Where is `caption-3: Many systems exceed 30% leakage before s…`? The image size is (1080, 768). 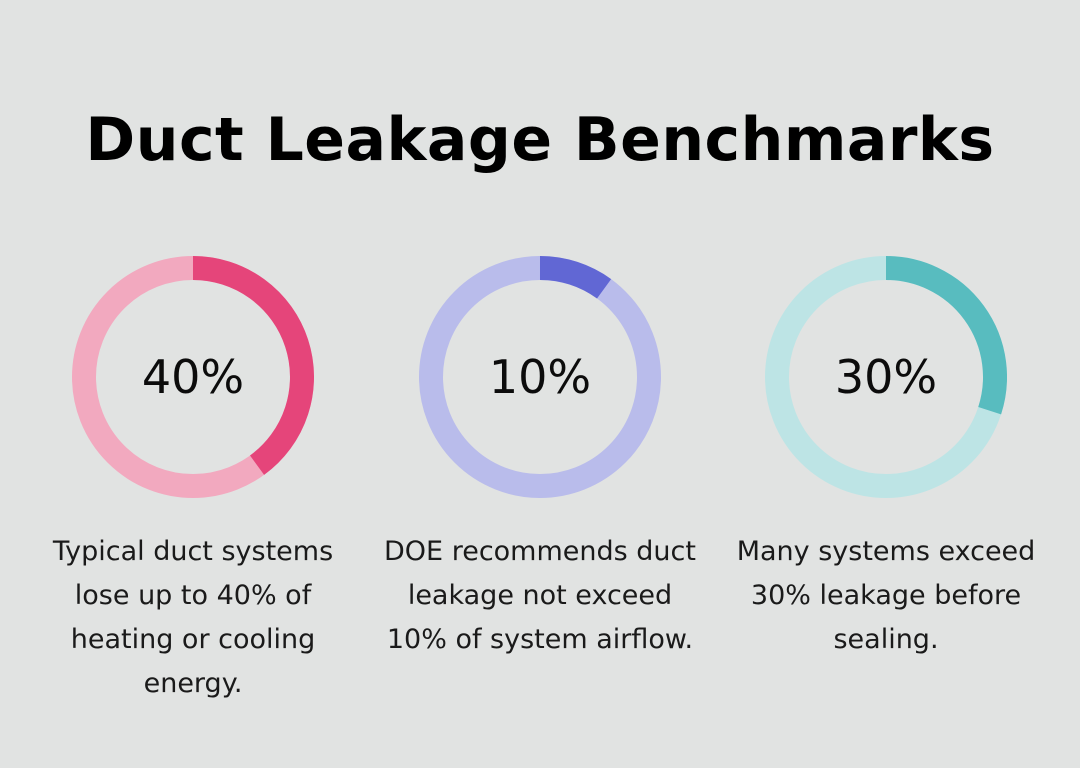
caption-3: Many systems exceed 30% leakage before s… is located at coordinates (886, 595).